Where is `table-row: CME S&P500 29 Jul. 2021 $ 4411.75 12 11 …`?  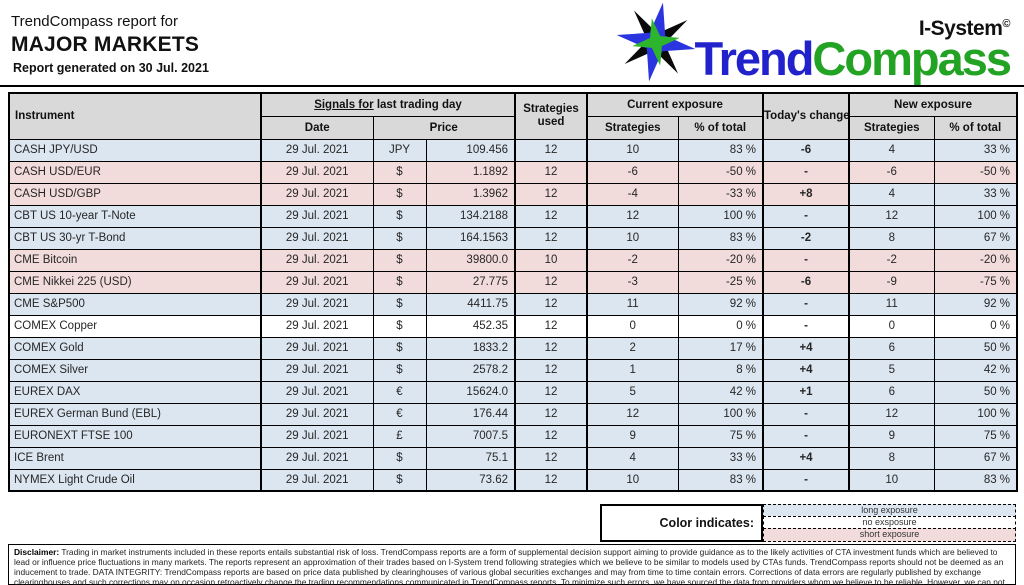
table-row: CME S&P500 29 Jul. 2021 $ 4411.75 12 11 … is located at coordinates (513, 304).